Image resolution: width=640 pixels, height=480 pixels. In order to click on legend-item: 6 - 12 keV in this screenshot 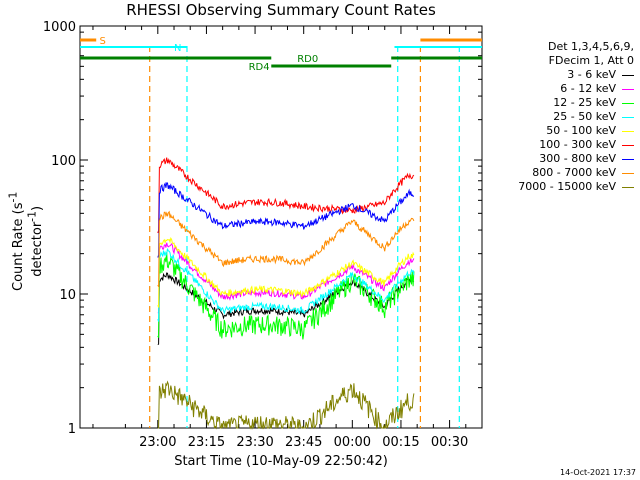, I will do `click(559, 89)`.